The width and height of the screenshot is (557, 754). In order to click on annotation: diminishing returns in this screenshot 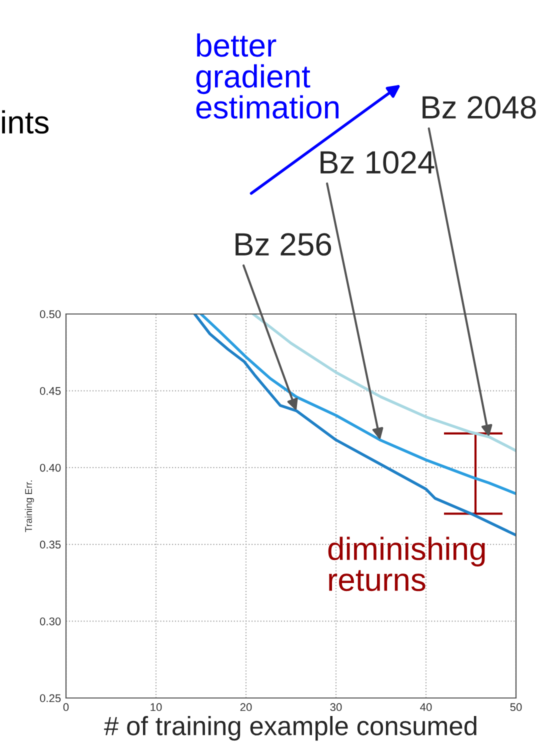, I will do `click(406, 564)`.